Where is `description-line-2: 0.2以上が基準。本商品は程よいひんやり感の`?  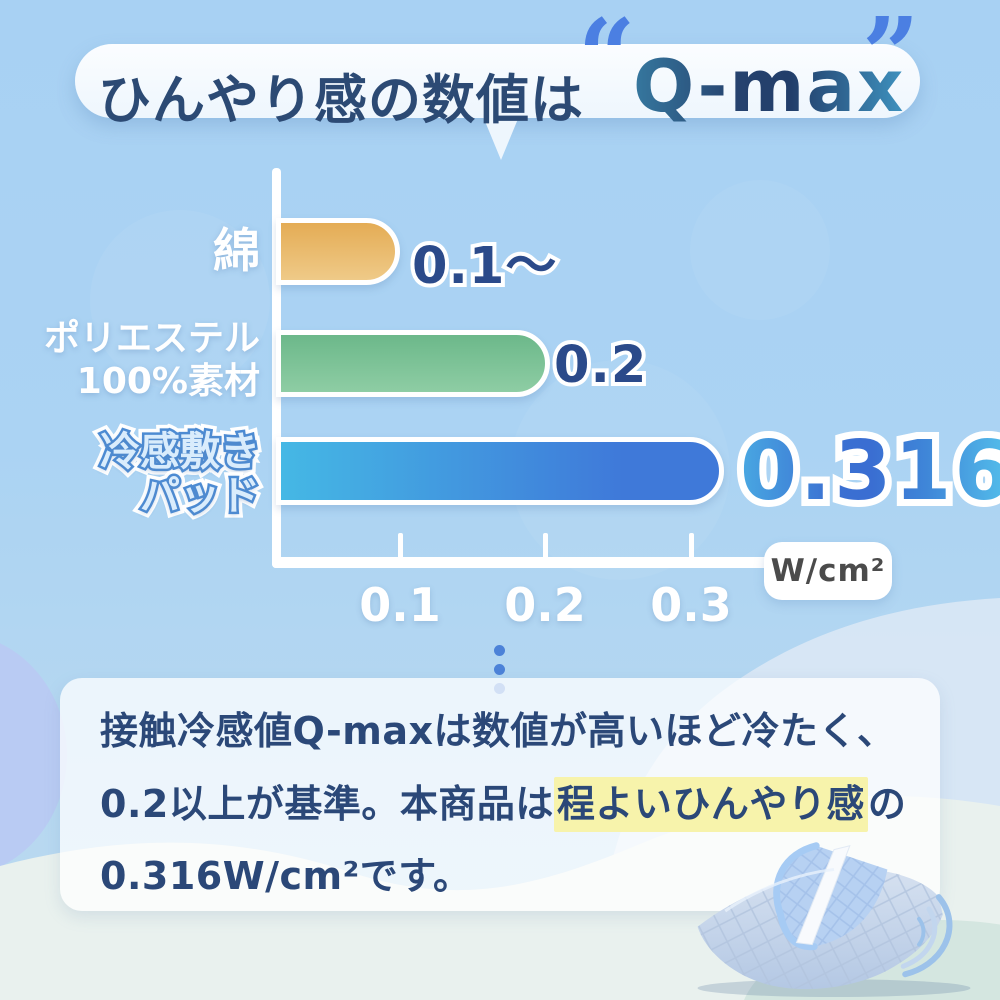
description-line-2: 0.2以上が基準。本商品は程よいひんやり感の is located at coordinates (503, 804).